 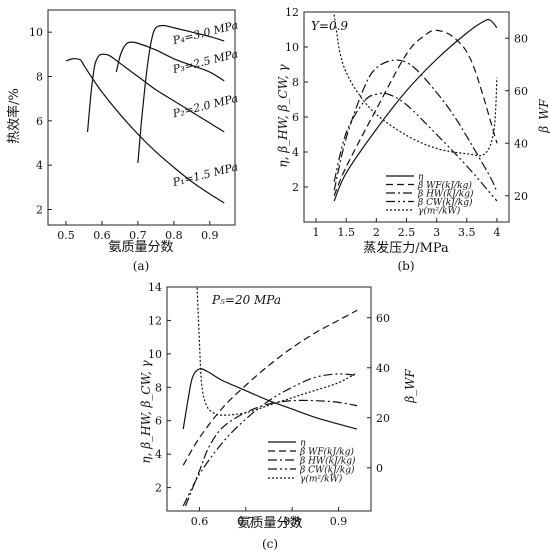 I want to click on x-tick-label: 3.5, so click(x=467, y=232).